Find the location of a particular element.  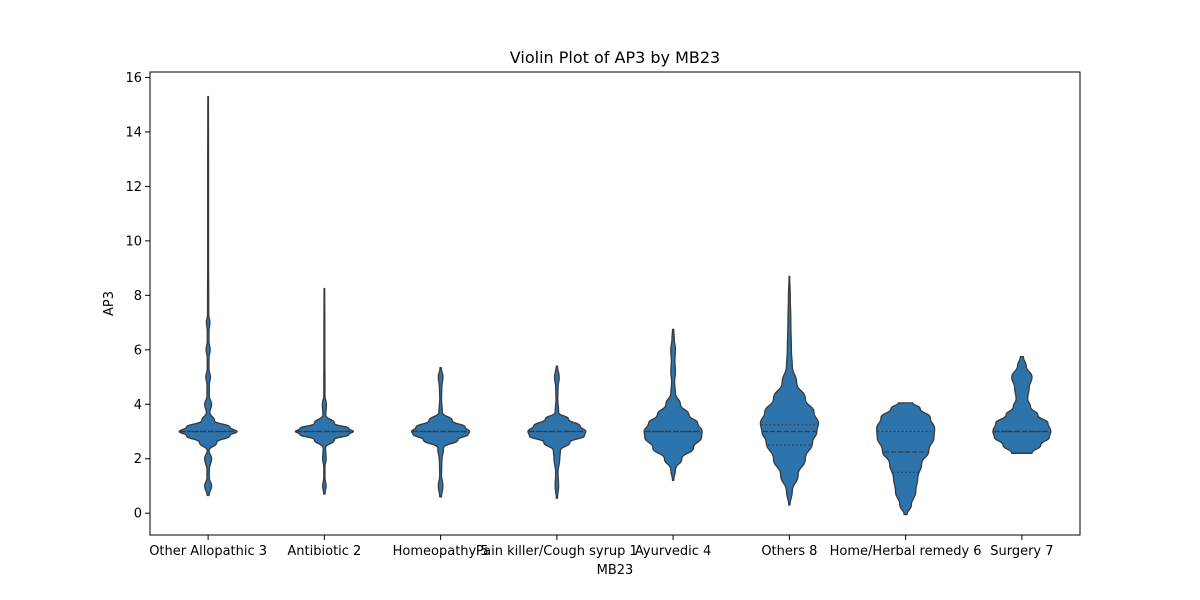

y-tick-label: 0 is located at coordinates (138, 514).